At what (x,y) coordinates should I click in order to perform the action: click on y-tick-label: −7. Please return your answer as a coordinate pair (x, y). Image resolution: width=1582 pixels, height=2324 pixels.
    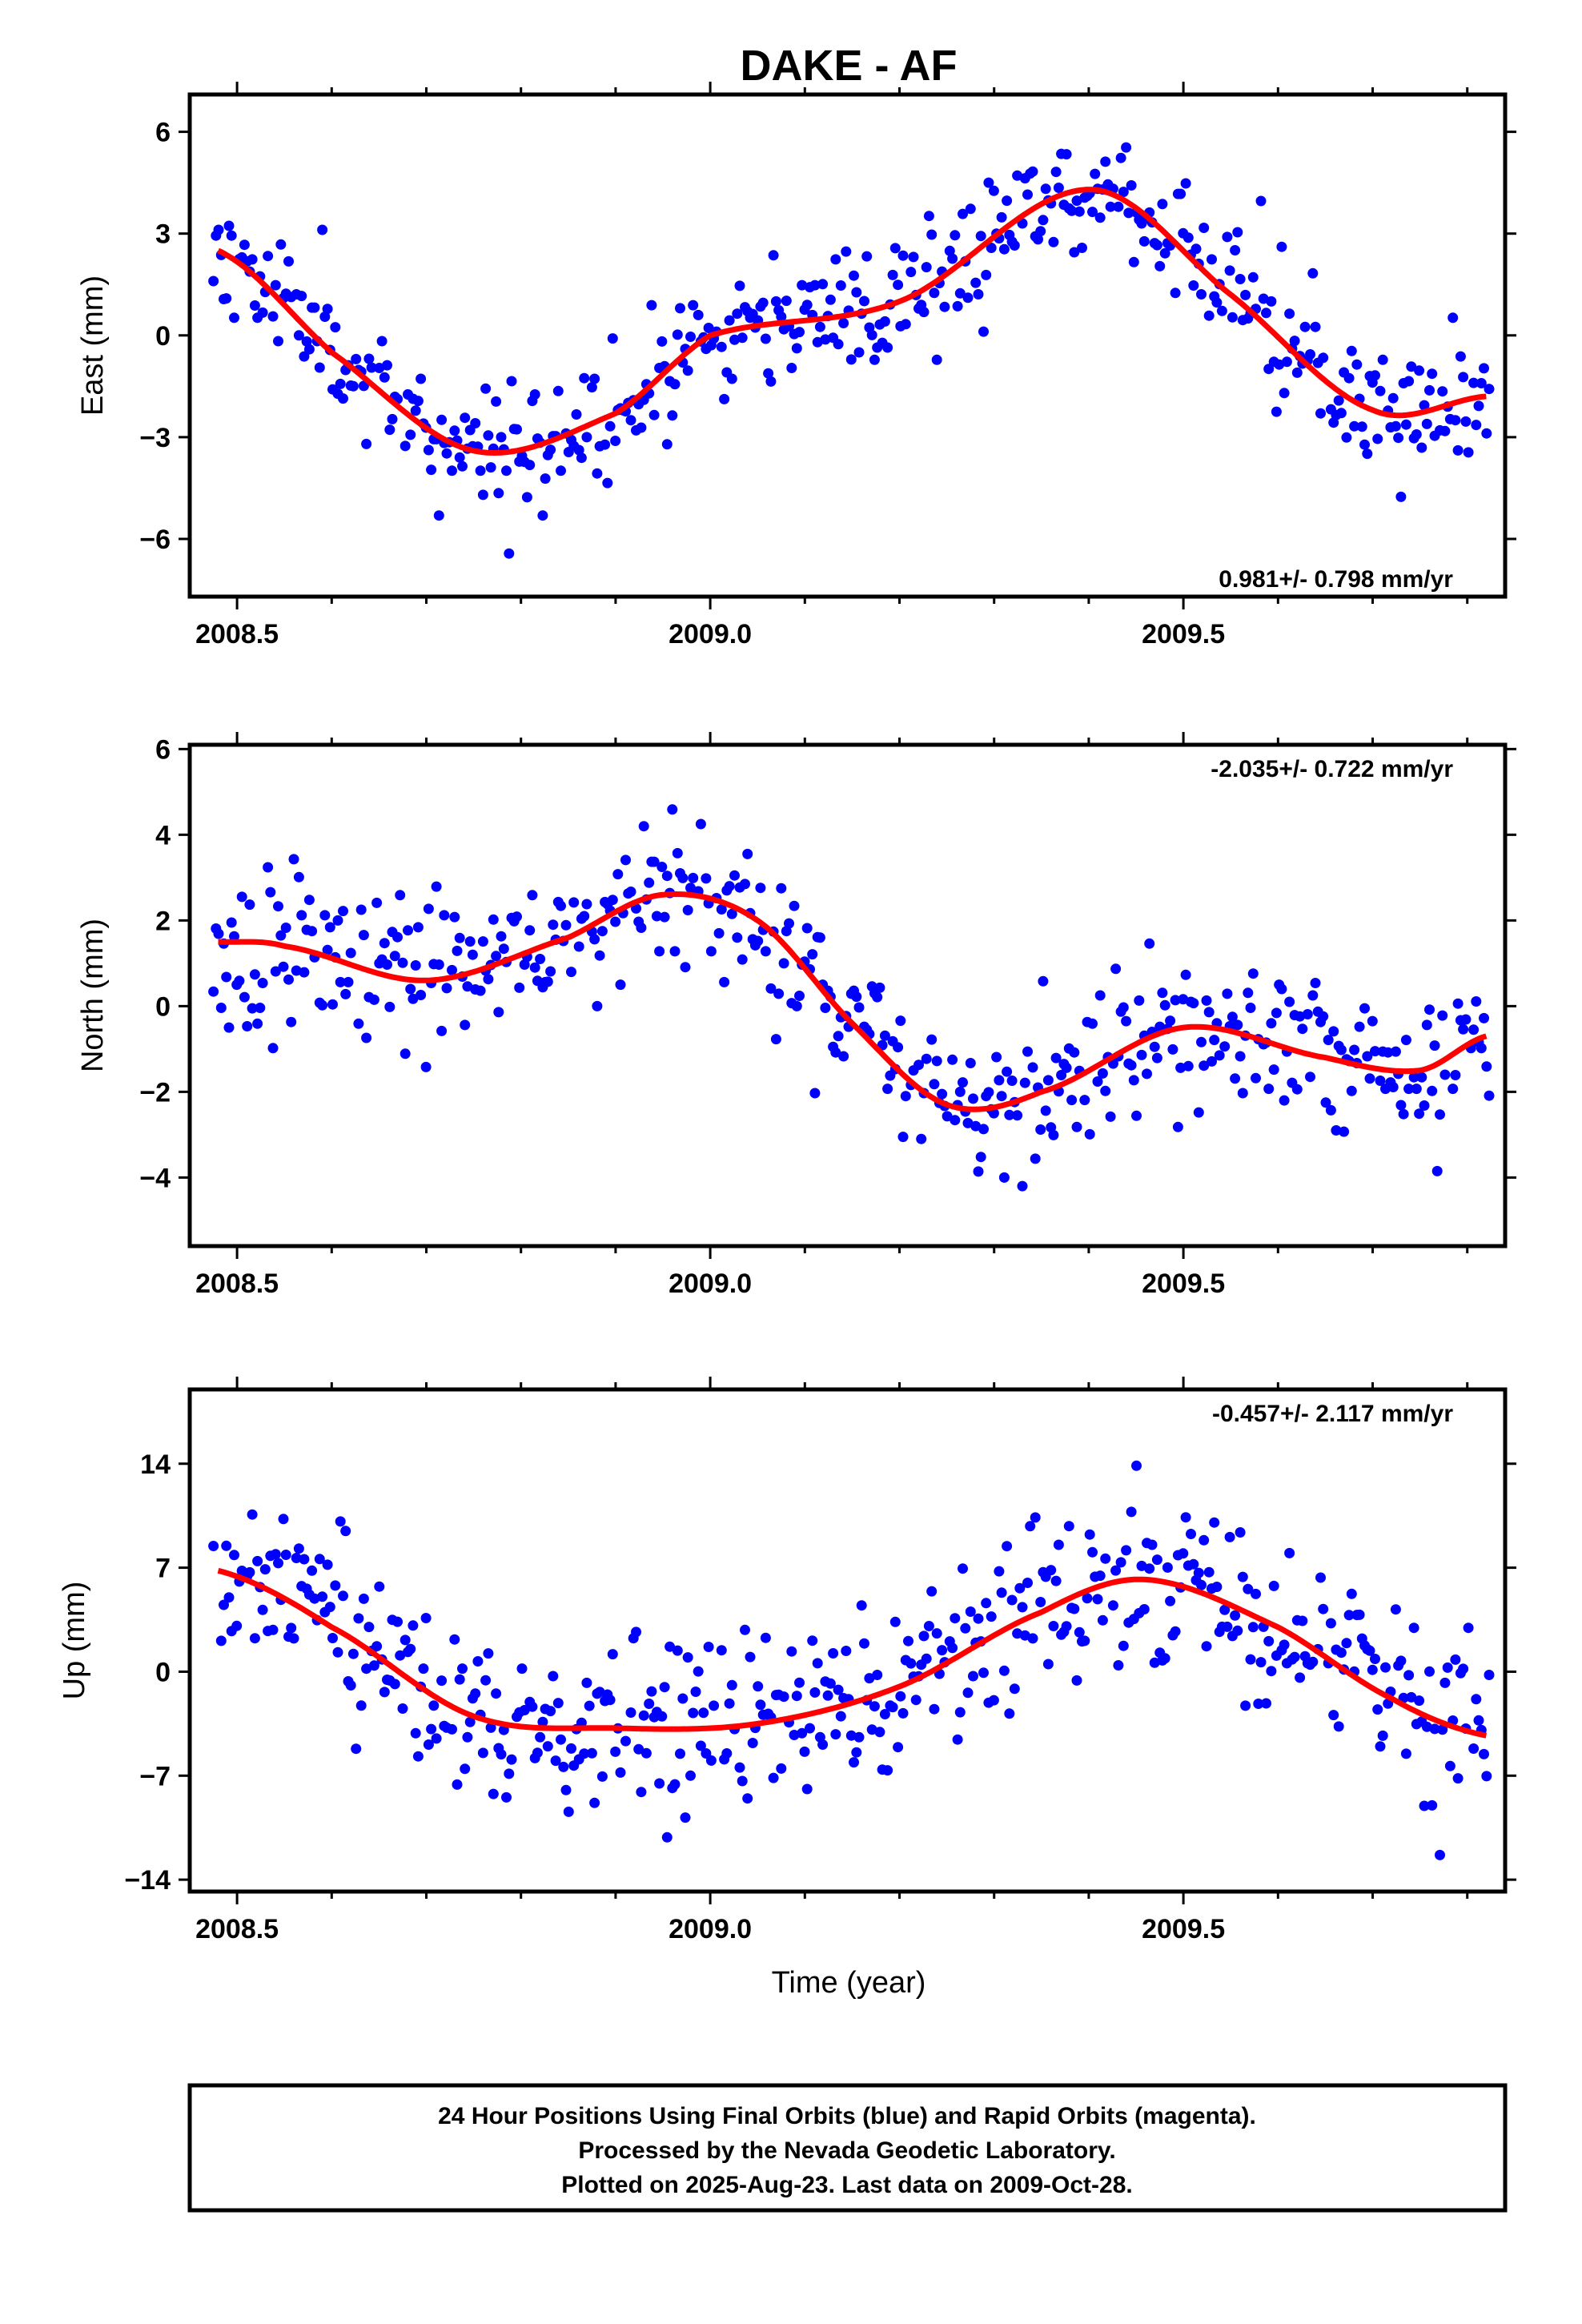
    Looking at the image, I should click on (155, 1776).